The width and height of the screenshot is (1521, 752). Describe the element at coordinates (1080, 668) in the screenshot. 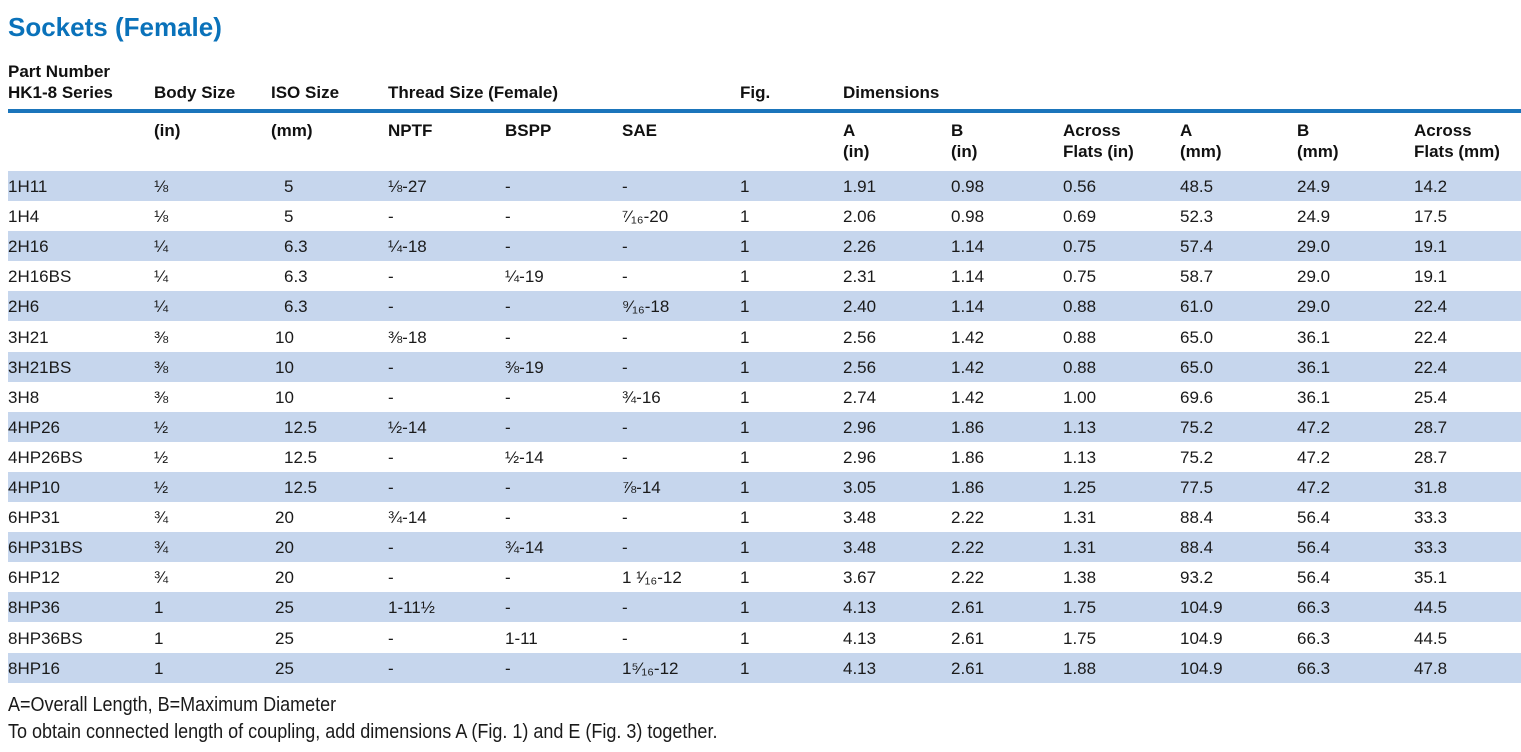

I see `table-cell: 1.88` at that location.